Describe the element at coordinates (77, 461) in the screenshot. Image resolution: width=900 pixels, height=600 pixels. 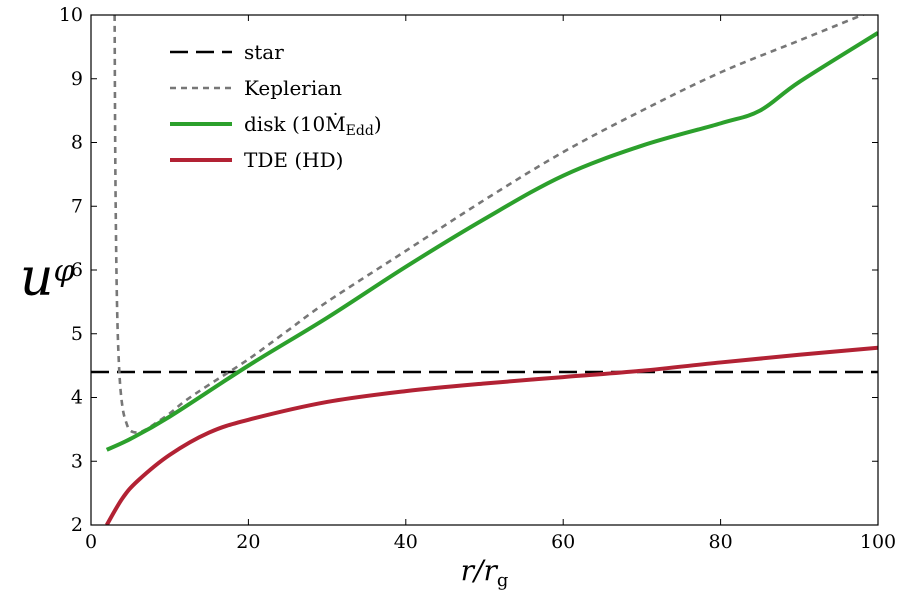
I see `y-tick-label: 3` at that location.